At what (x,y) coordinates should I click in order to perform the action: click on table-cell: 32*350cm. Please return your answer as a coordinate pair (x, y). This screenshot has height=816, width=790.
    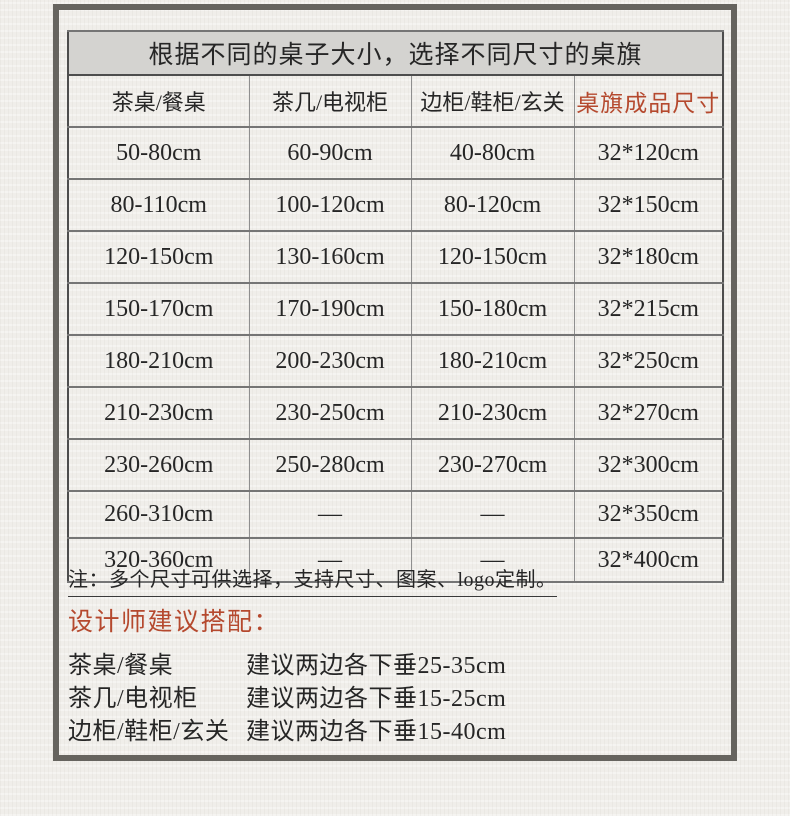
    Looking at the image, I should click on (648, 514).